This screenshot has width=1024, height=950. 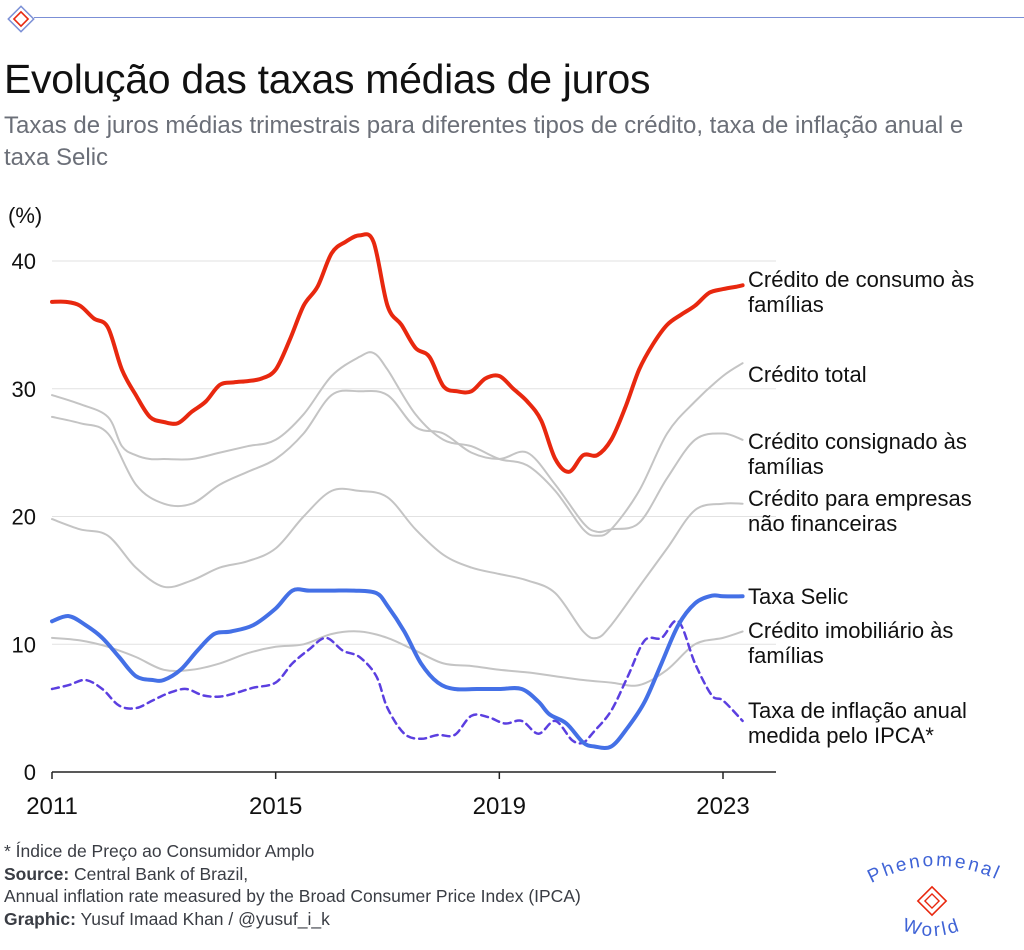 I want to click on brand-word-bottom: World, so click(x=930, y=928).